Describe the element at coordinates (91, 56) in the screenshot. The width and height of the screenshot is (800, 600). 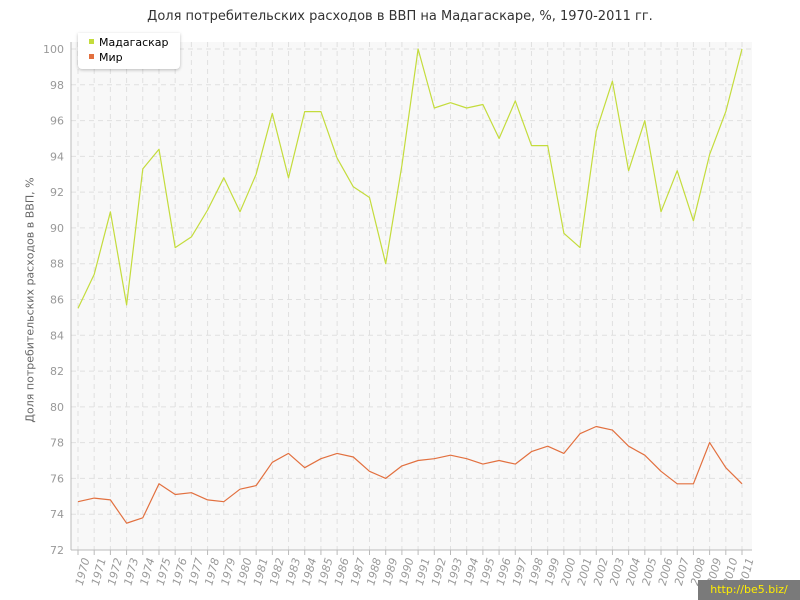
I see `legend-swatch-world` at that location.